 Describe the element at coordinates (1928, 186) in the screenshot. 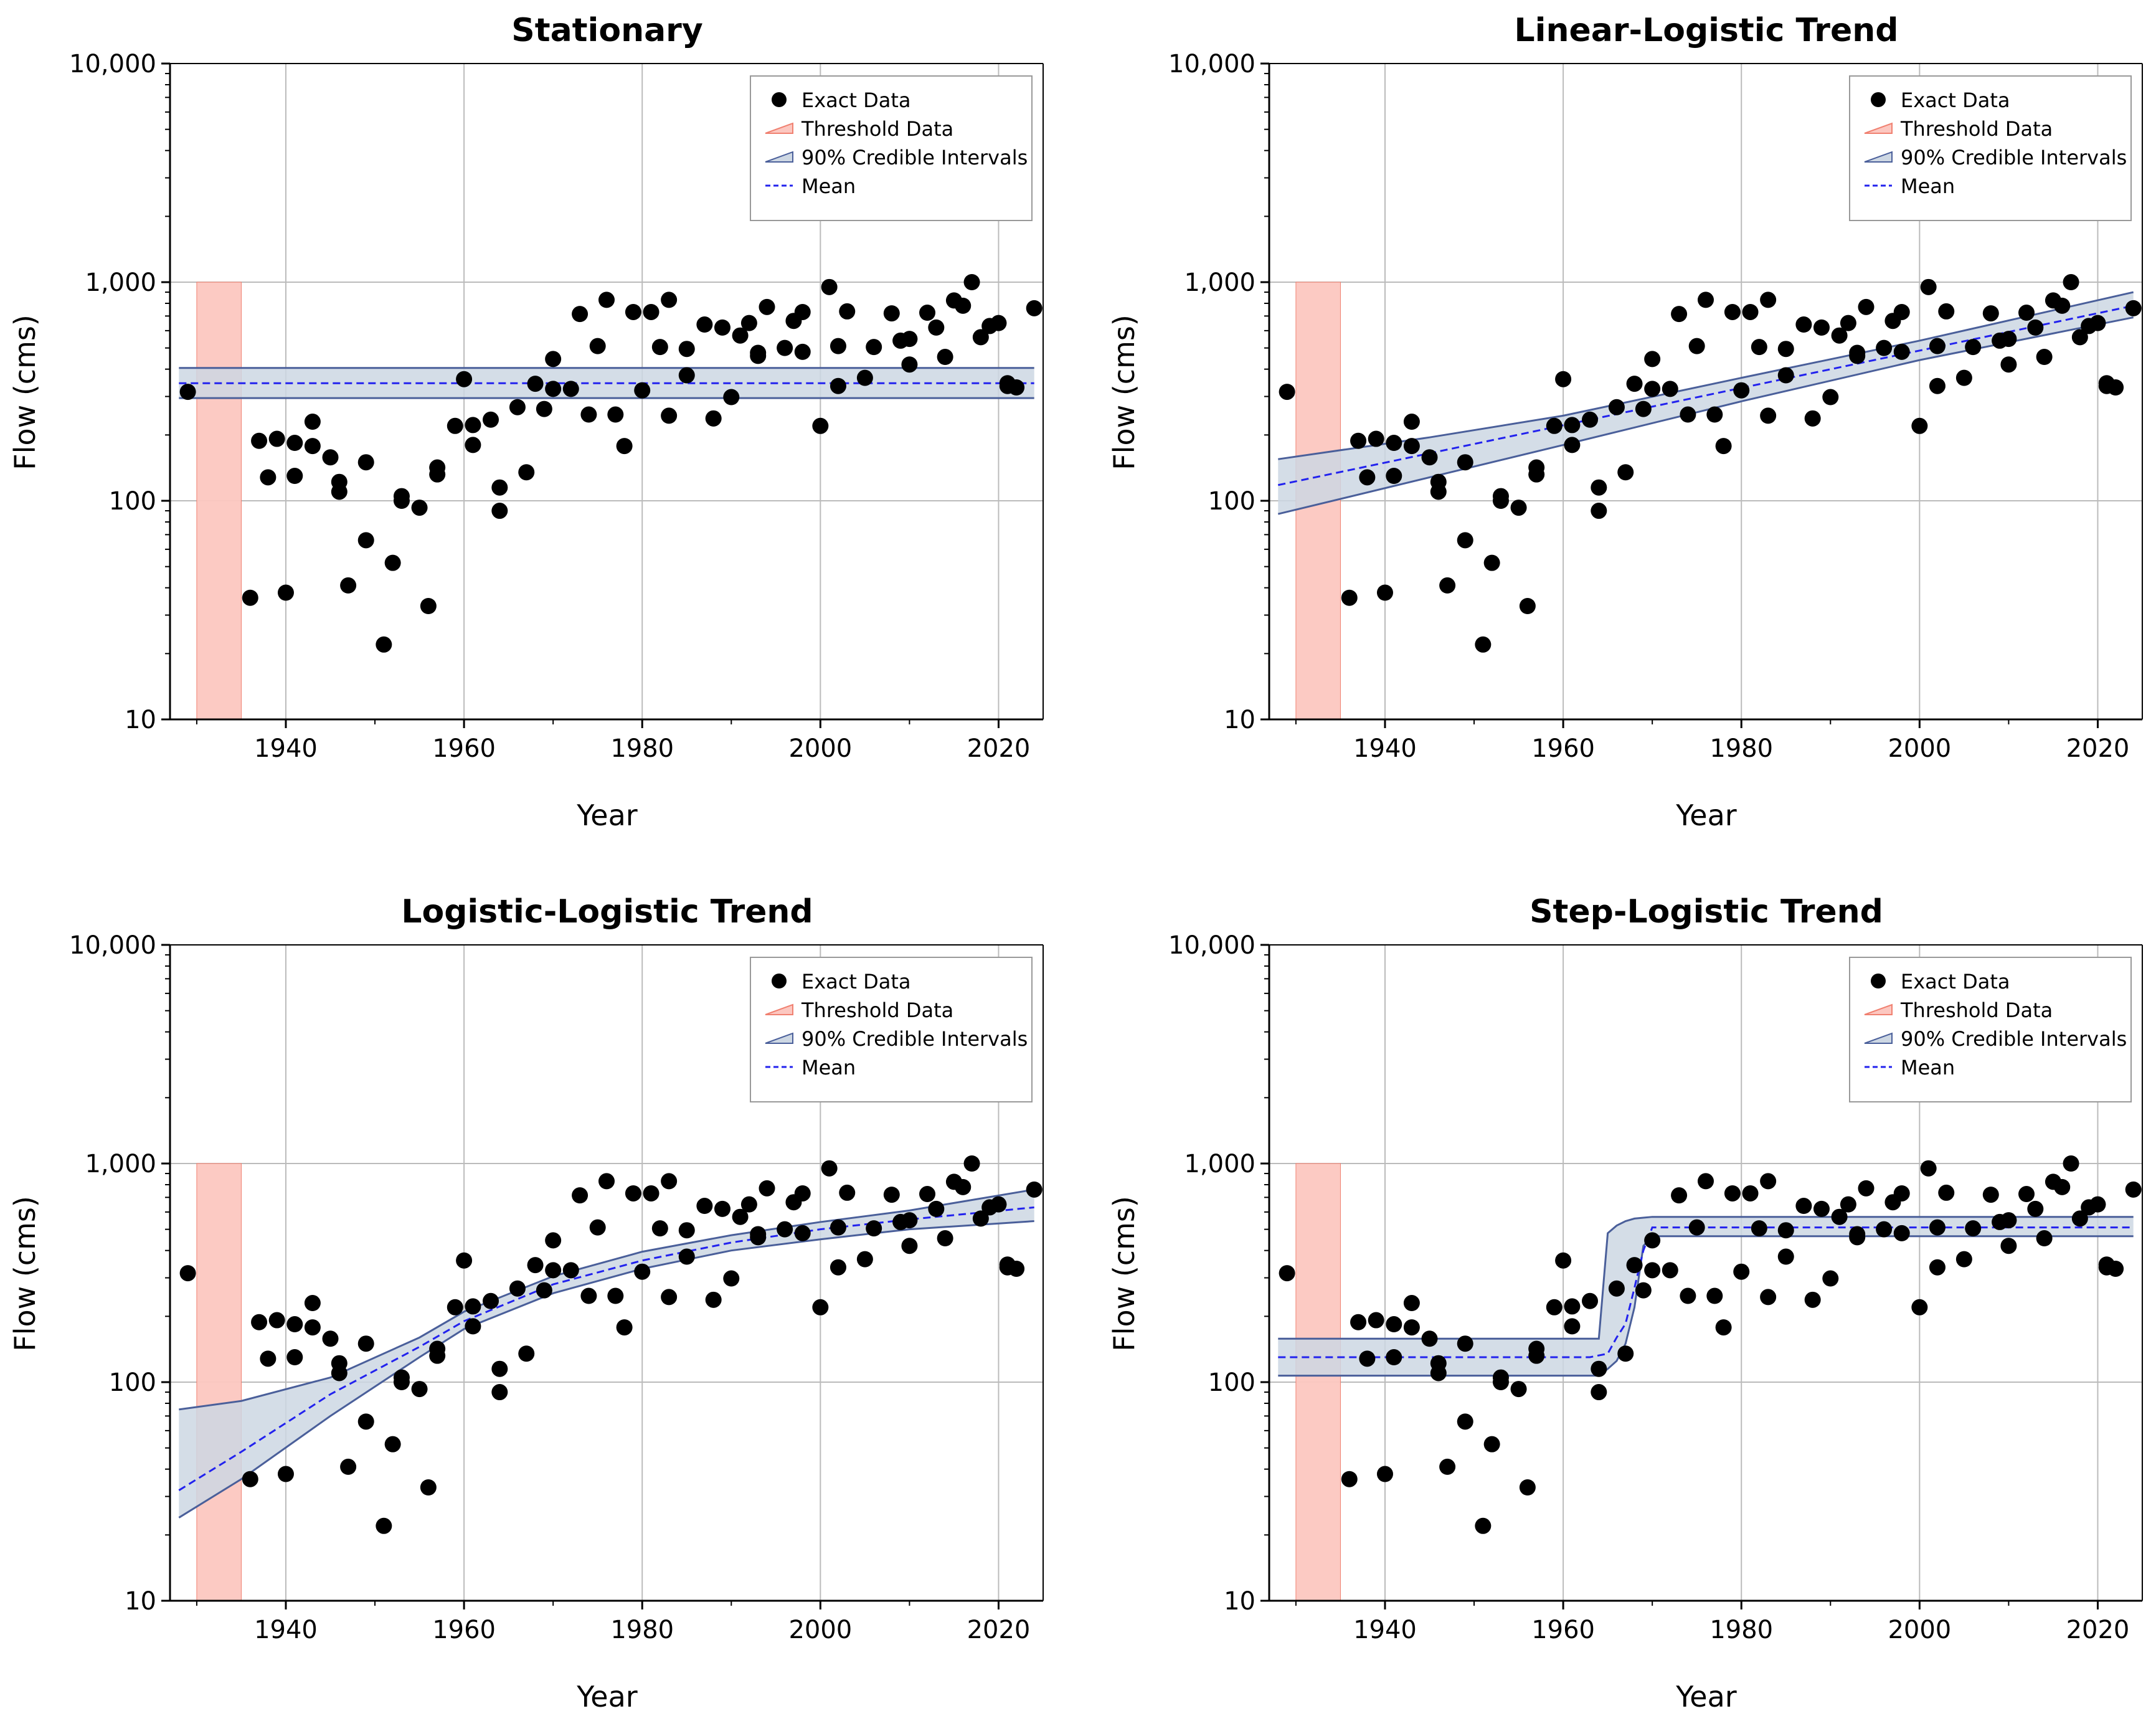

I see `legend-label-mean: Mean` at that location.